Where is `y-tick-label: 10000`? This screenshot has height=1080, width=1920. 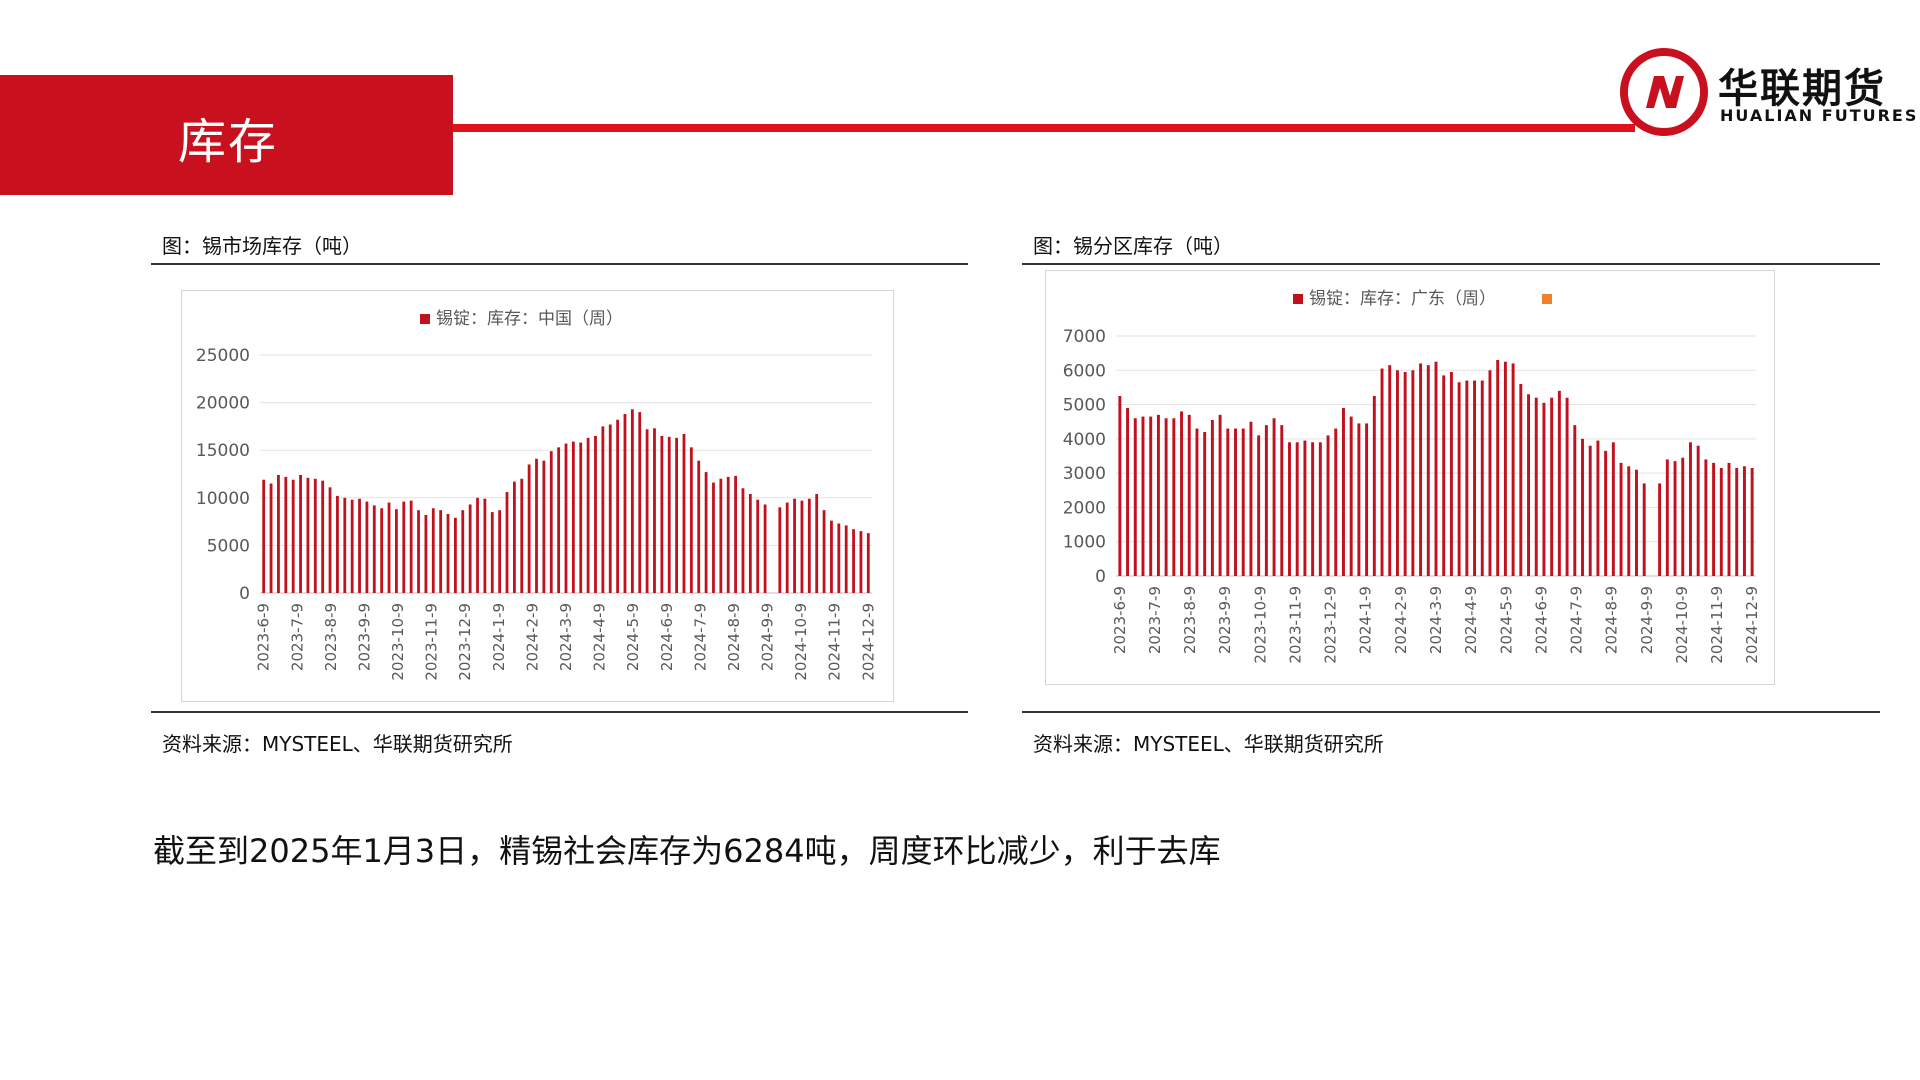
y-tick-label: 10000 is located at coordinates (223, 499).